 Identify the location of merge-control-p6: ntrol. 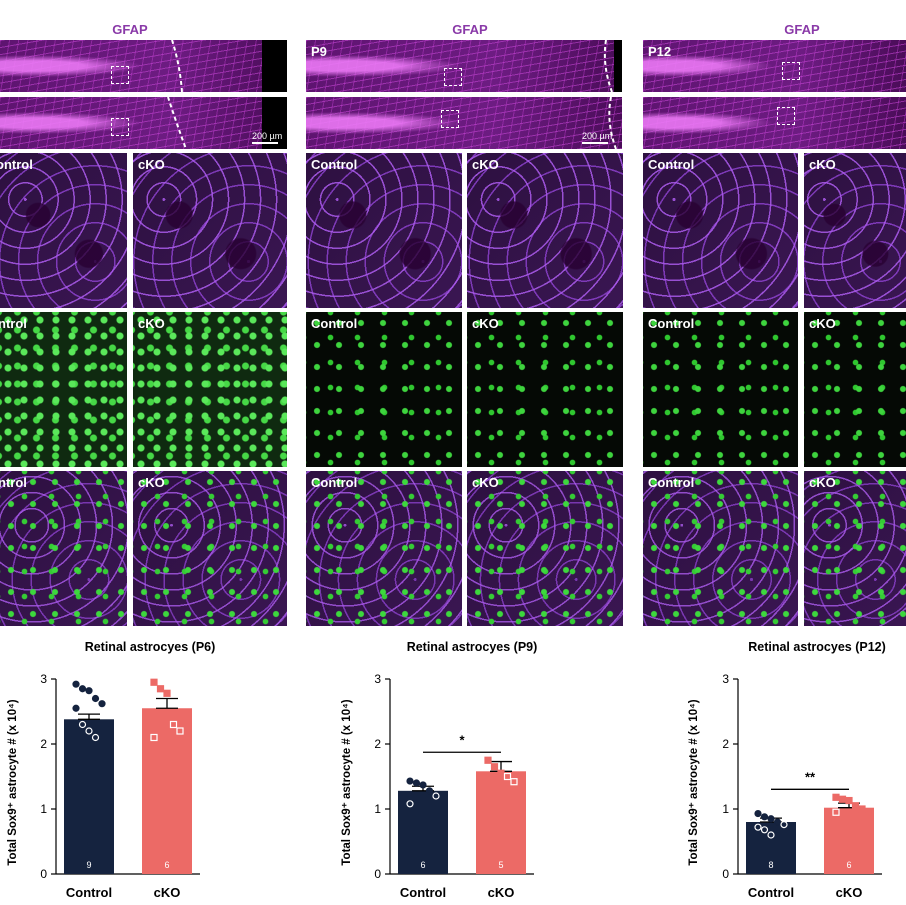
(63, 548).